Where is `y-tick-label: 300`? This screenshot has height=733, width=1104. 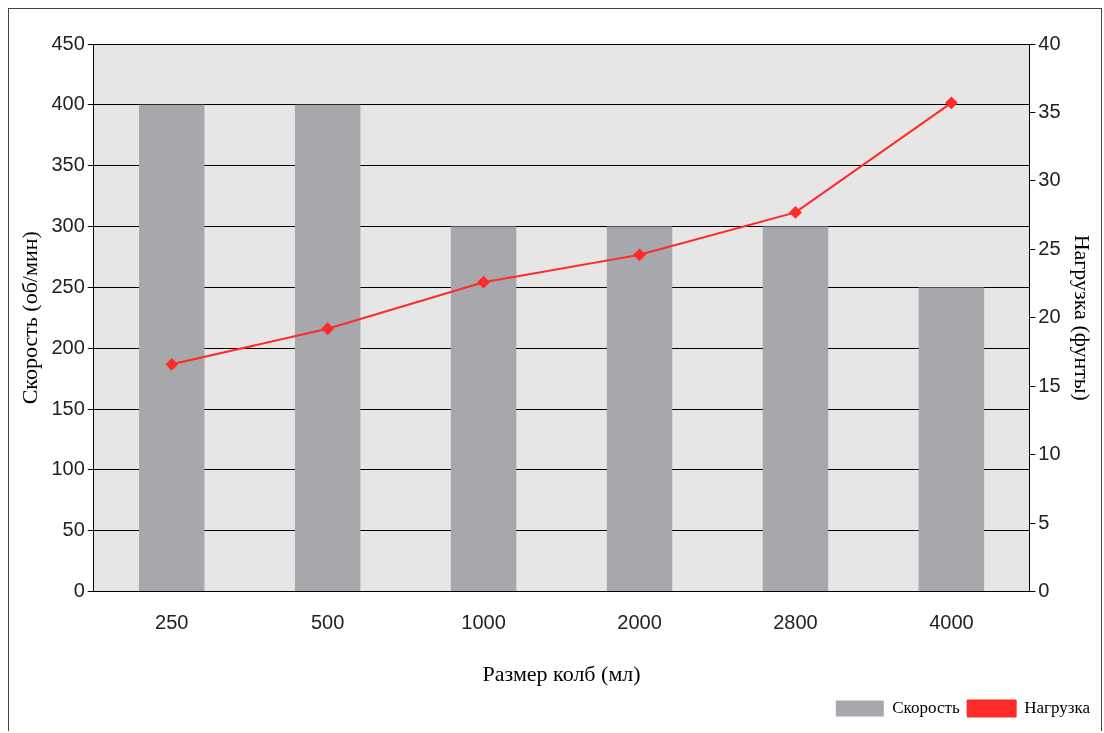 y-tick-label: 300 is located at coordinates (68, 225).